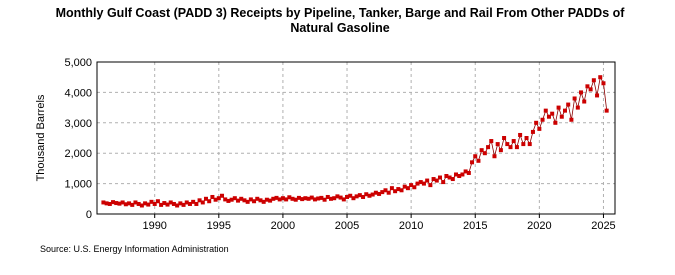 The width and height of the screenshot is (675, 275). What do you see at coordinates (475, 226) in the screenshot?
I see `x-tick-label: 2015` at bounding box center [475, 226].